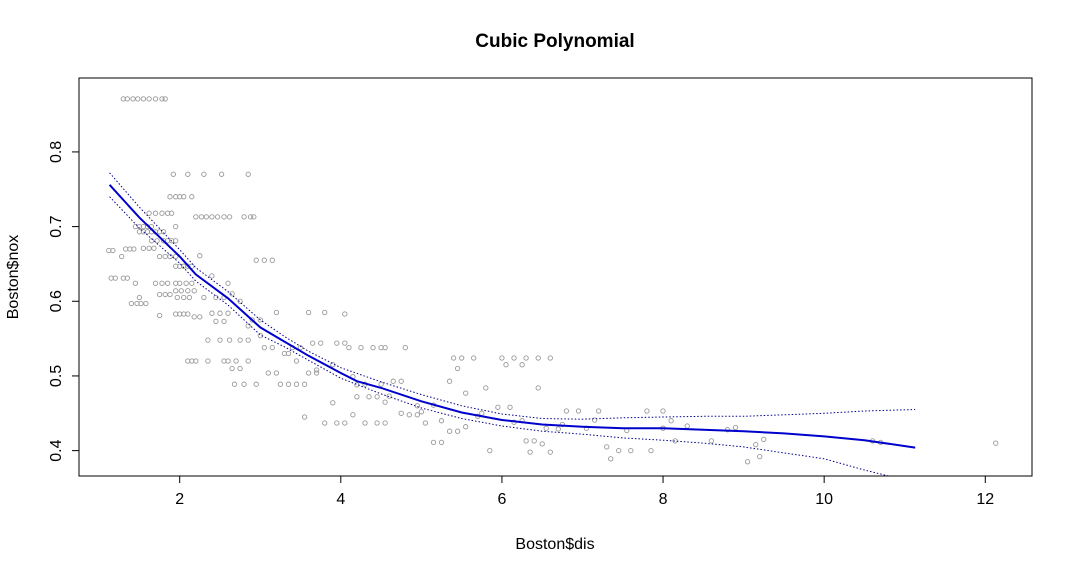 Image resolution: width=1072 pixels, height=574 pixels. What do you see at coordinates (56, 152) in the screenshot?
I see `y-tick-label-0.8: 0.8` at bounding box center [56, 152].